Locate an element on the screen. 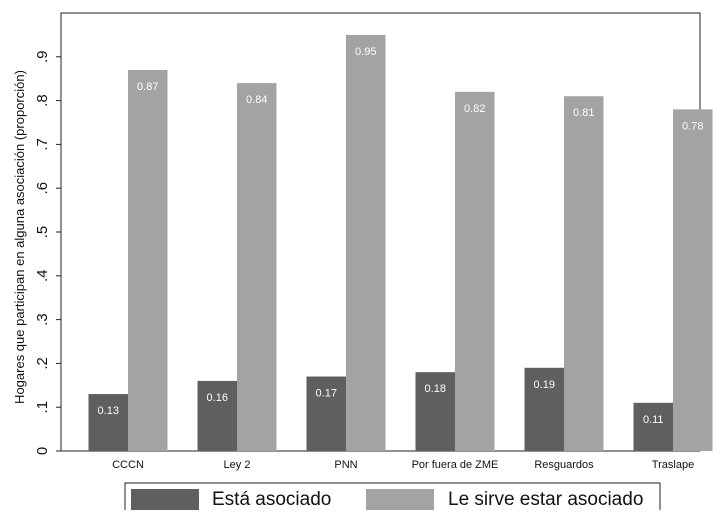 This screenshot has height=515, width=716. bar-data-label: 0.18 is located at coordinates (435, 389).